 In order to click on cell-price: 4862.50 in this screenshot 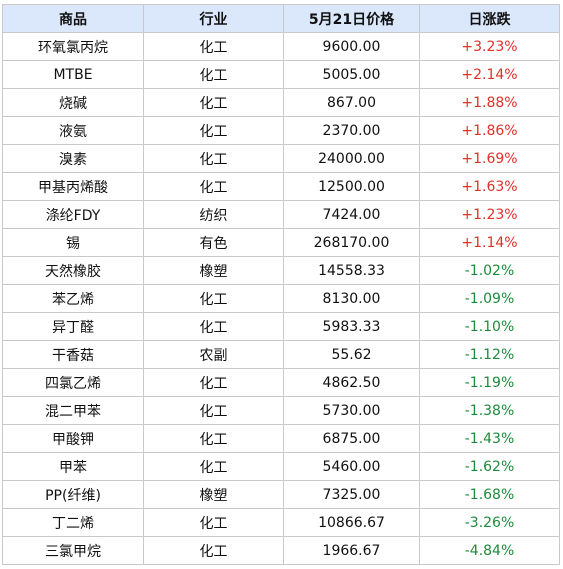, I will do `click(351, 382)`.